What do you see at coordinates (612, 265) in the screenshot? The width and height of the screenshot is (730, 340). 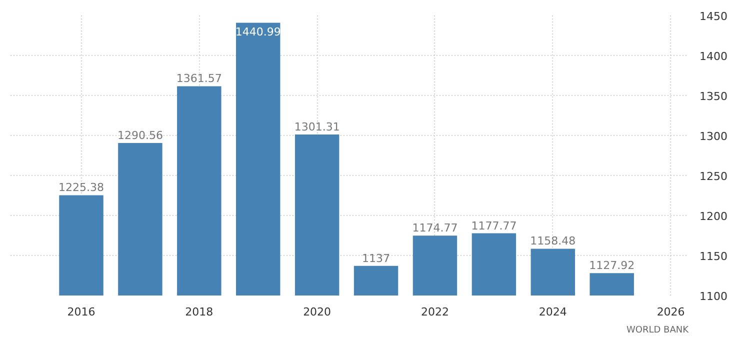 I see `data-label: 1127.92` at bounding box center [612, 265].